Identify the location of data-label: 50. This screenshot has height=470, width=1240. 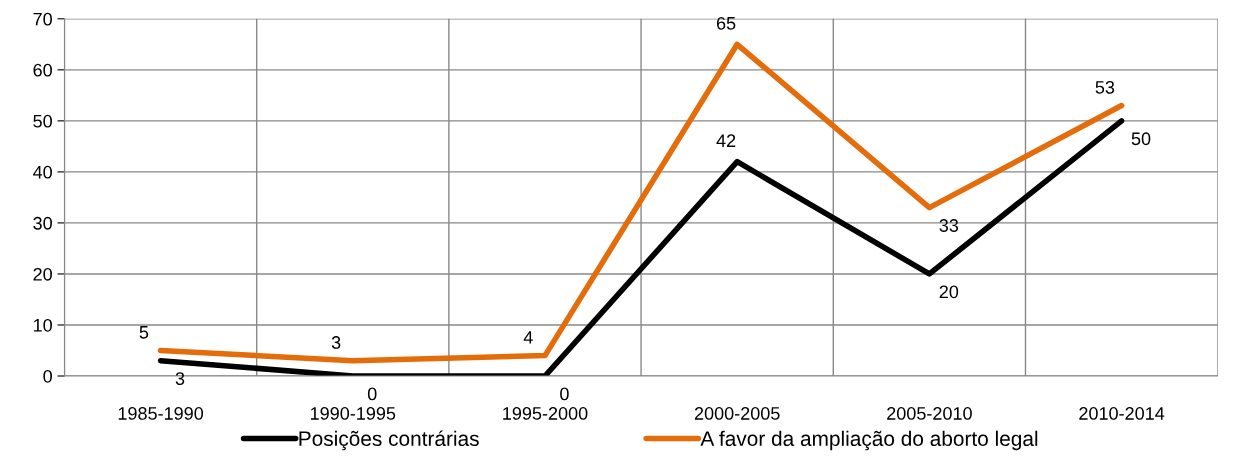
(1141, 139).